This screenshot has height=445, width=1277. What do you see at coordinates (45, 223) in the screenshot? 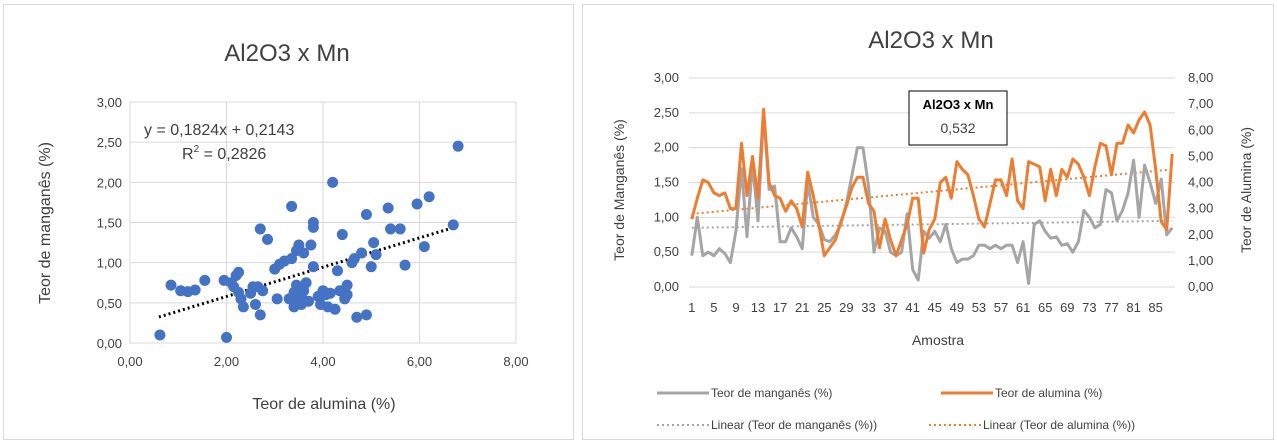
I see `scatter-y-axis-label: Teor de manganês (%)` at bounding box center [45, 223].